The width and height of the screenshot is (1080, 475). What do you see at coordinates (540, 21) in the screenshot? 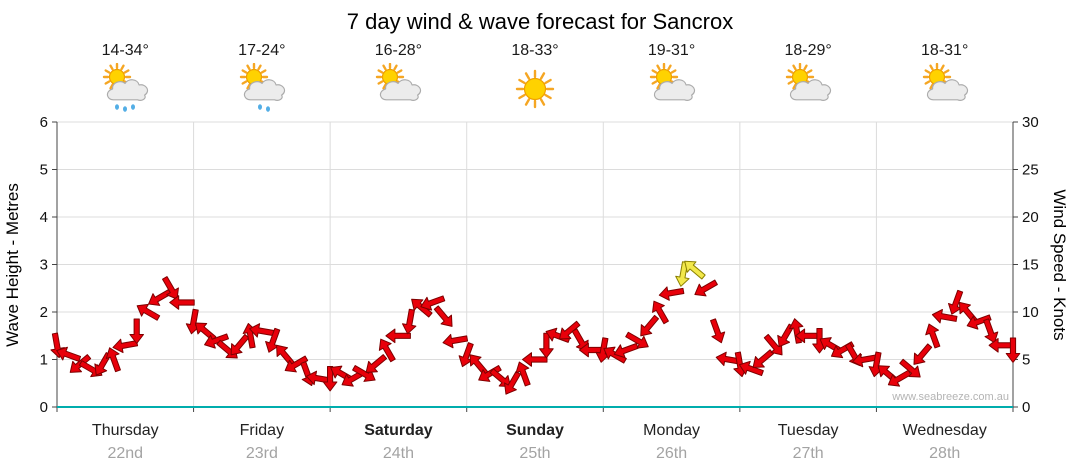
I see `chart-title: 7 day wind & wave forecast for Sancrox` at bounding box center [540, 21].